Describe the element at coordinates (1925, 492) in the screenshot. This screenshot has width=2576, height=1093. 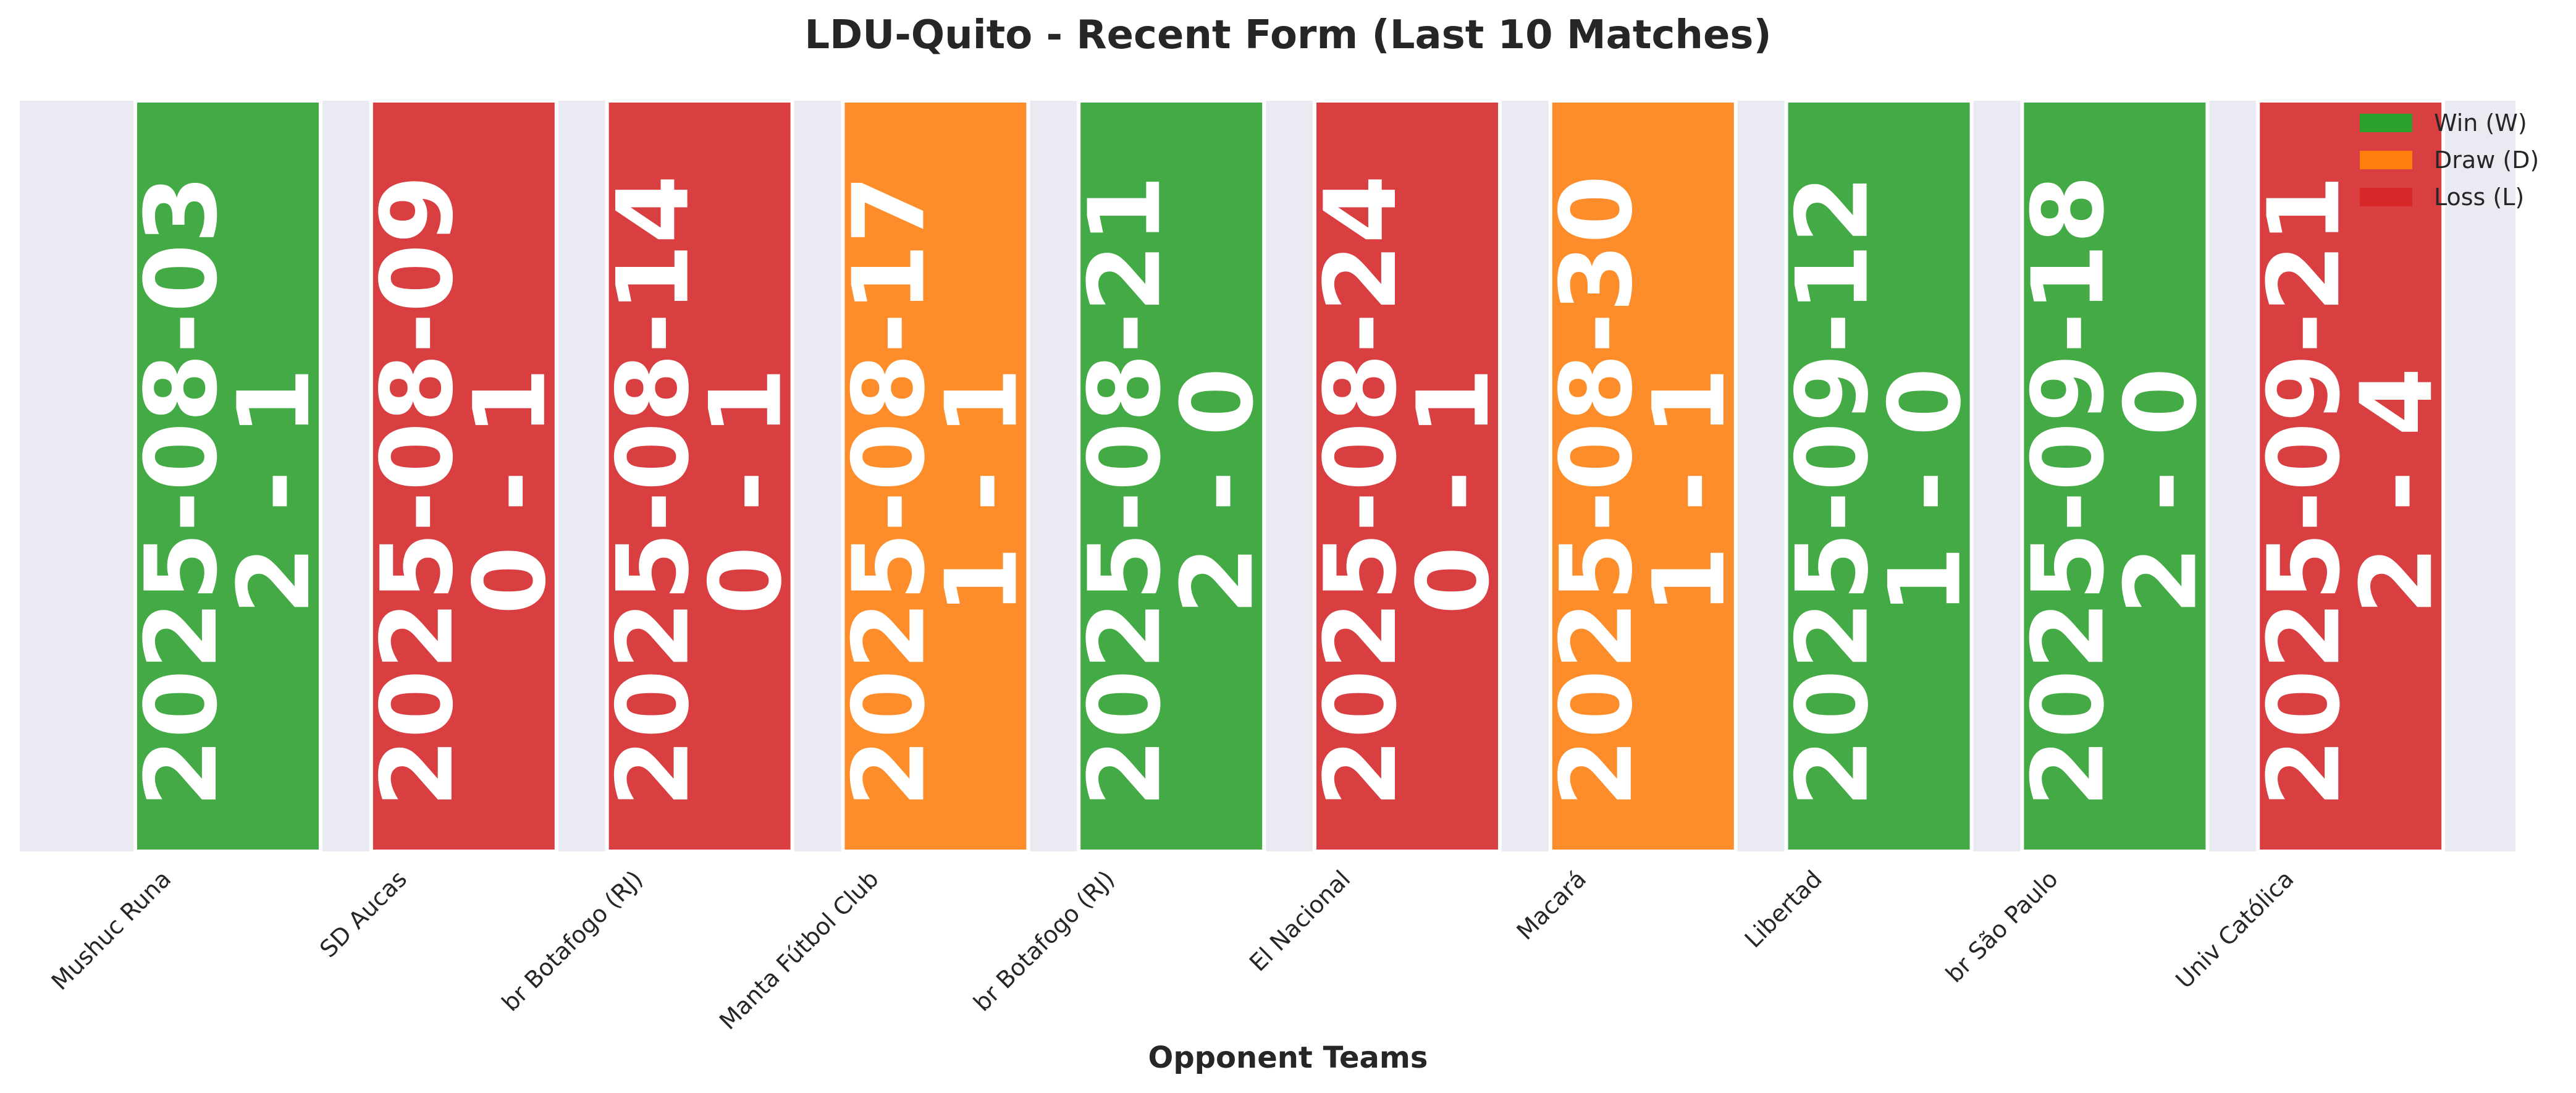
I see `bar-score-8: 1 - 0` at that location.